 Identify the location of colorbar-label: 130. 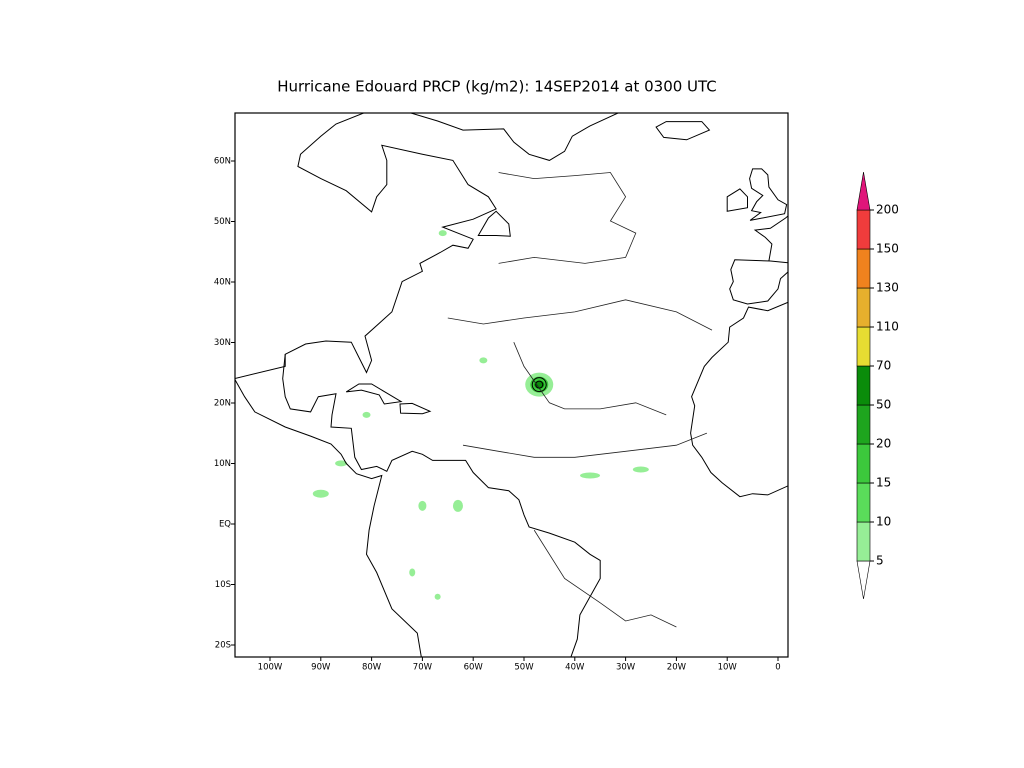
(887, 288).